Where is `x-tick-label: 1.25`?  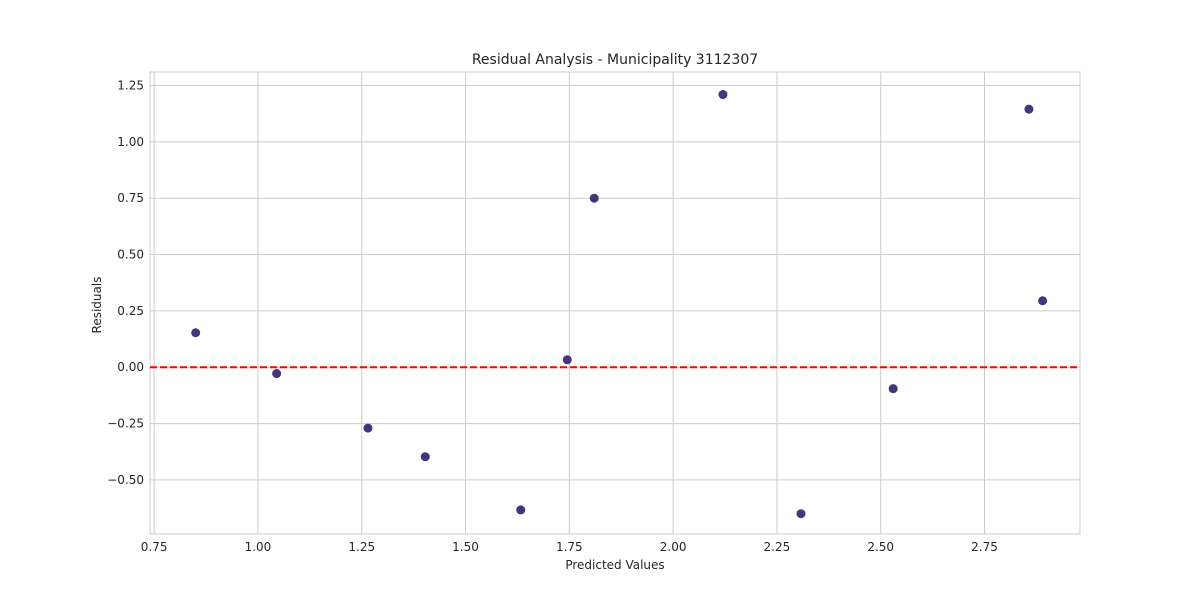 x-tick-label: 1.25 is located at coordinates (361, 547).